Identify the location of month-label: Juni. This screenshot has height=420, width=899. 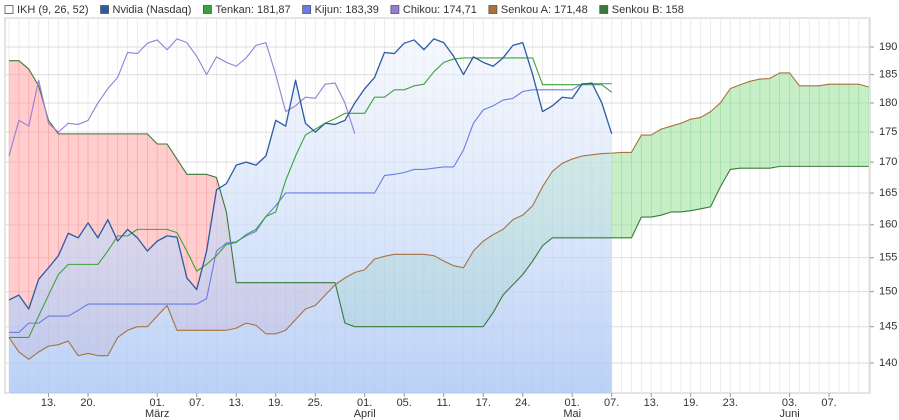
(789, 414).